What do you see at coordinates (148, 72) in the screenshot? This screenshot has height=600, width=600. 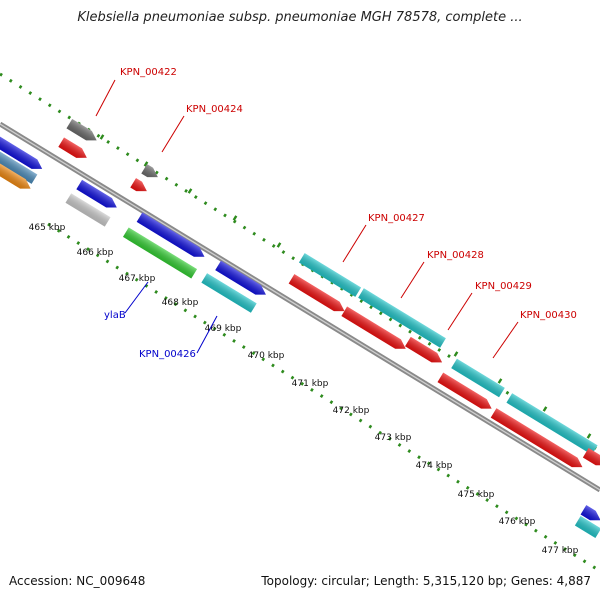 I see `gene-label: KPN_00422` at bounding box center [148, 72].